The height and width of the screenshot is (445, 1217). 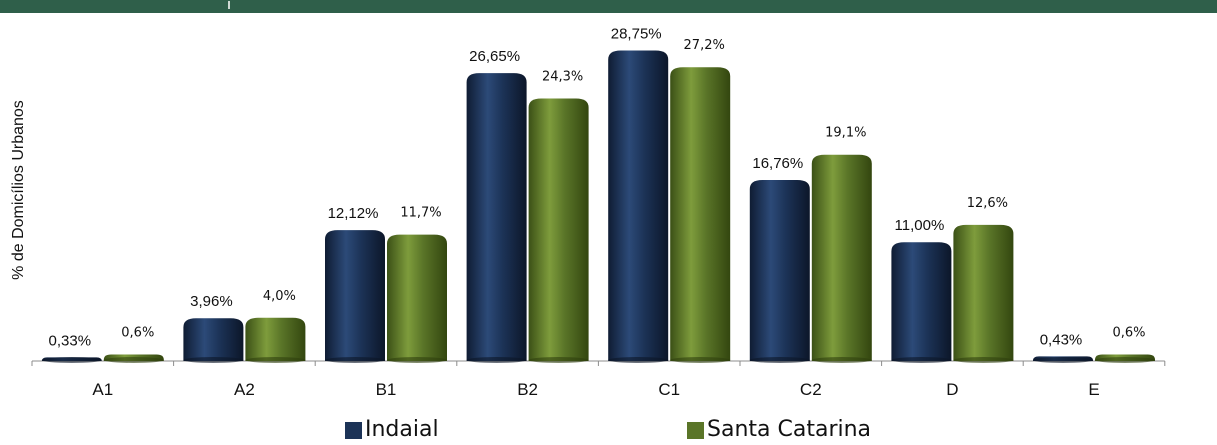 I want to click on data-label-santa-catarina: 24,3%, so click(x=562, y=77).